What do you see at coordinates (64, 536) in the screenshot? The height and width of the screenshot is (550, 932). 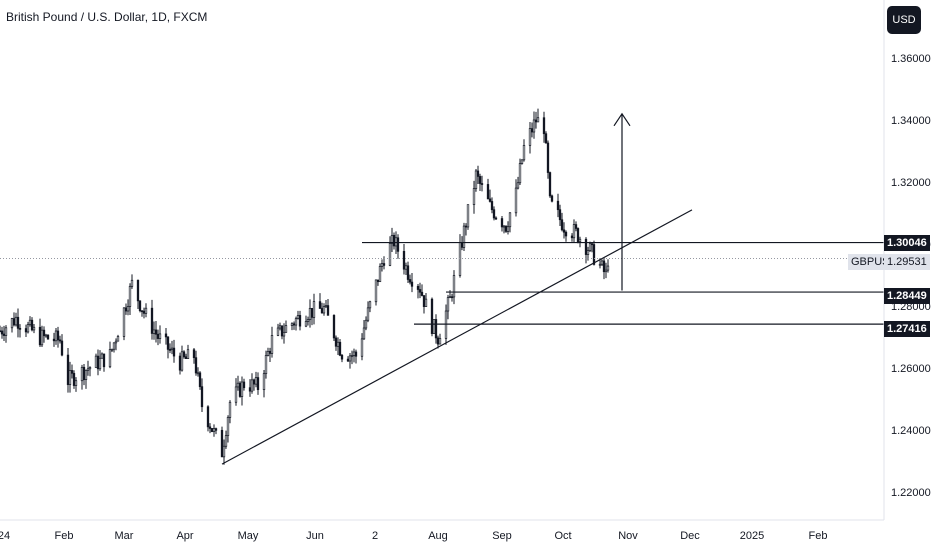 I see `time-tick-label: Feb` at bounding box center [64, 536].